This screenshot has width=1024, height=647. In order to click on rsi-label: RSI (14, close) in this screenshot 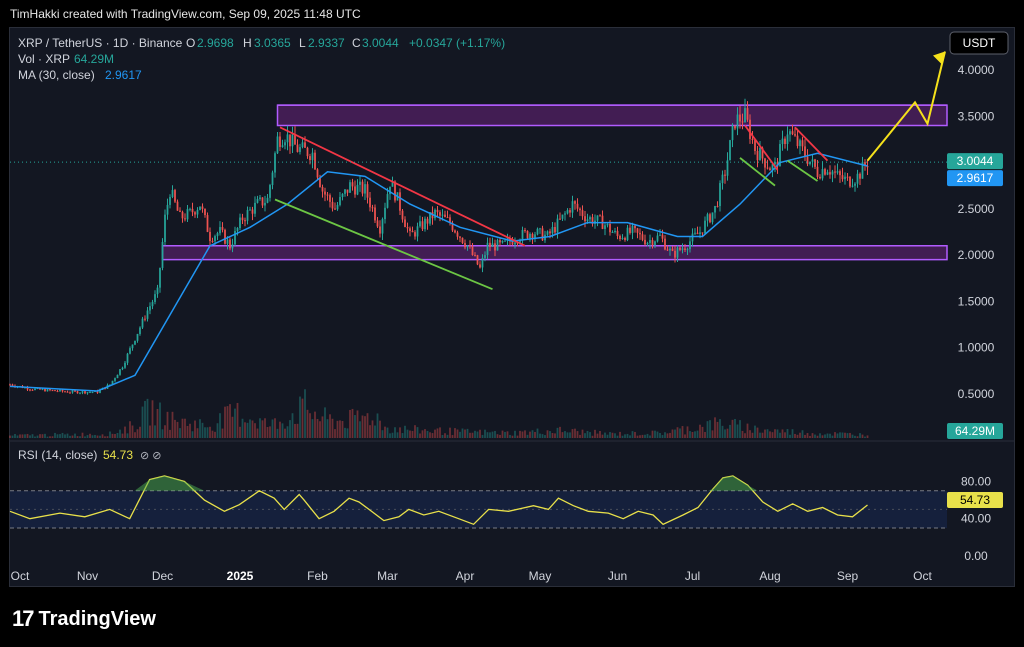, I will do `click(57, 455)`.